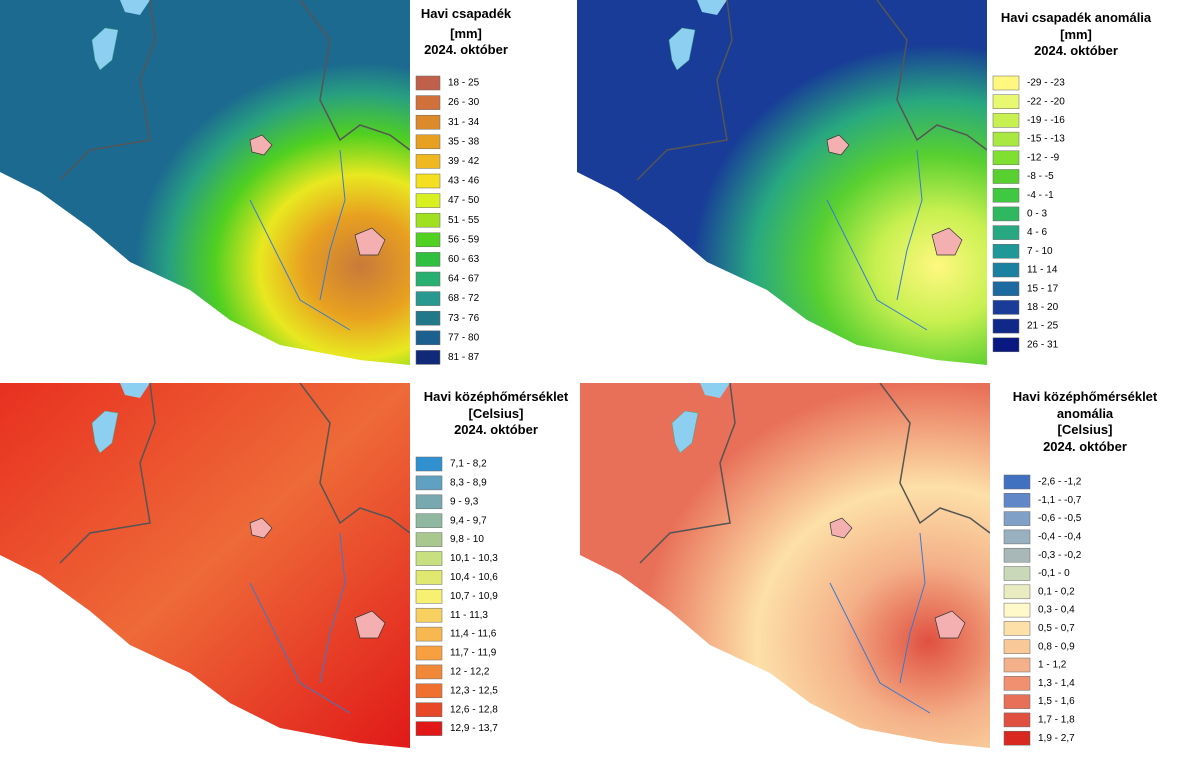 The height and width of the screenshot is (761, 1180). Describe the element at coordinates (1056, 610) in the screenshot. I see `legend-label: 0,3 - 0,4` at that location.